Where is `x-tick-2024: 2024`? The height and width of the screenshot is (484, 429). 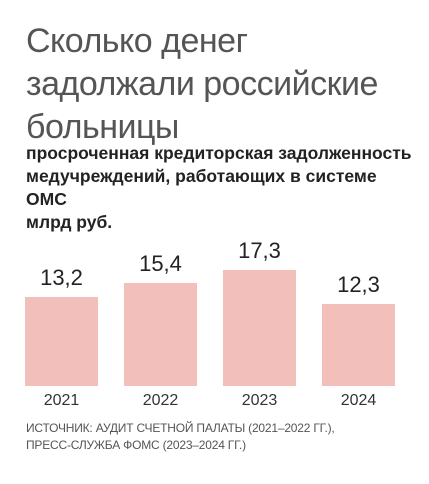
x-tick-2024: 2024 is located at coordinates (358, 400).